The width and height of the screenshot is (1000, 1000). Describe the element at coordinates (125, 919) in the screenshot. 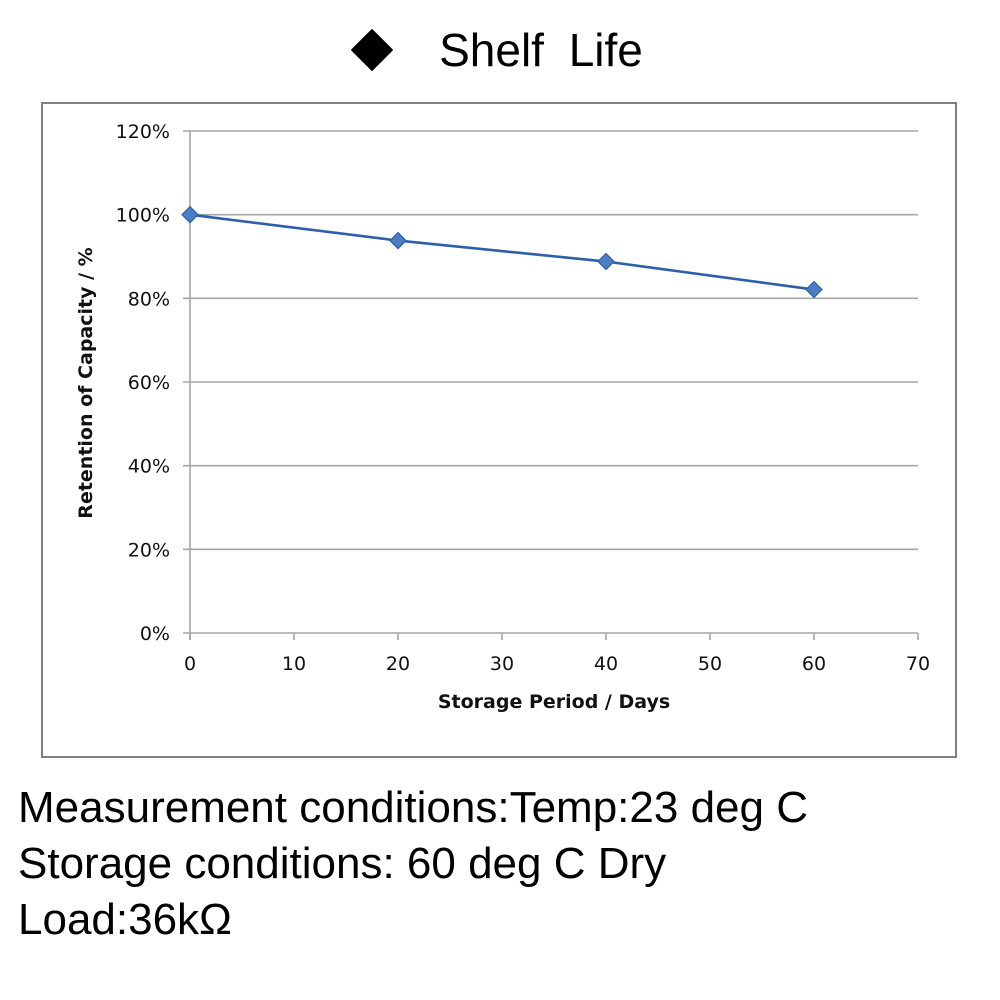

I see `load-condition: Load:36kΩ` at that location.